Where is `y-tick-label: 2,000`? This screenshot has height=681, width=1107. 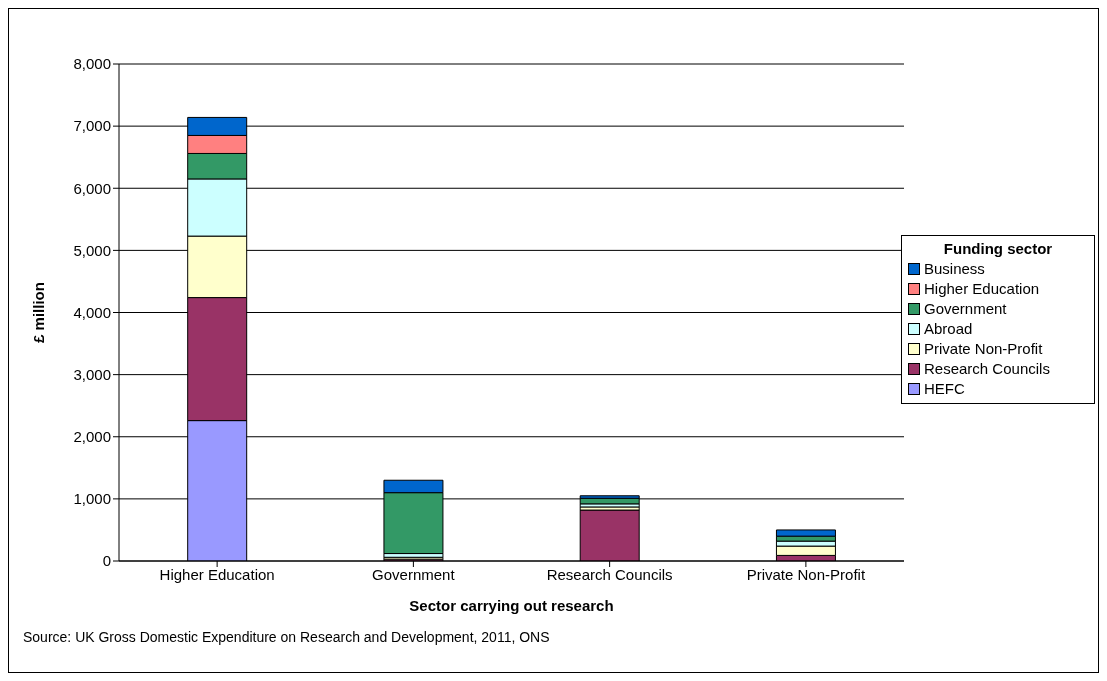 y-tick-label: 2,000 is located at coordinates (92, 437).